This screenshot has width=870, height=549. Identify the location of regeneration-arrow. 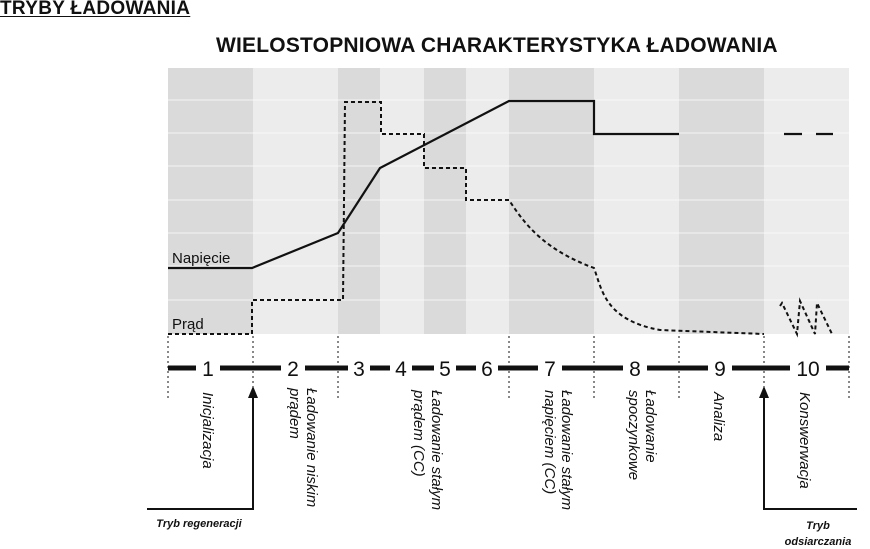
(202, 448).